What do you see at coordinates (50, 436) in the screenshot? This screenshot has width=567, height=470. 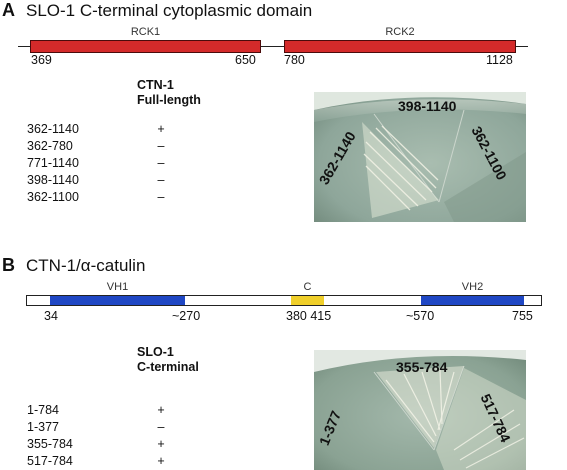 I see `panel-b-construct-list: 1-784 1-377 355-784 517-784` at bounding box center [50, 436].